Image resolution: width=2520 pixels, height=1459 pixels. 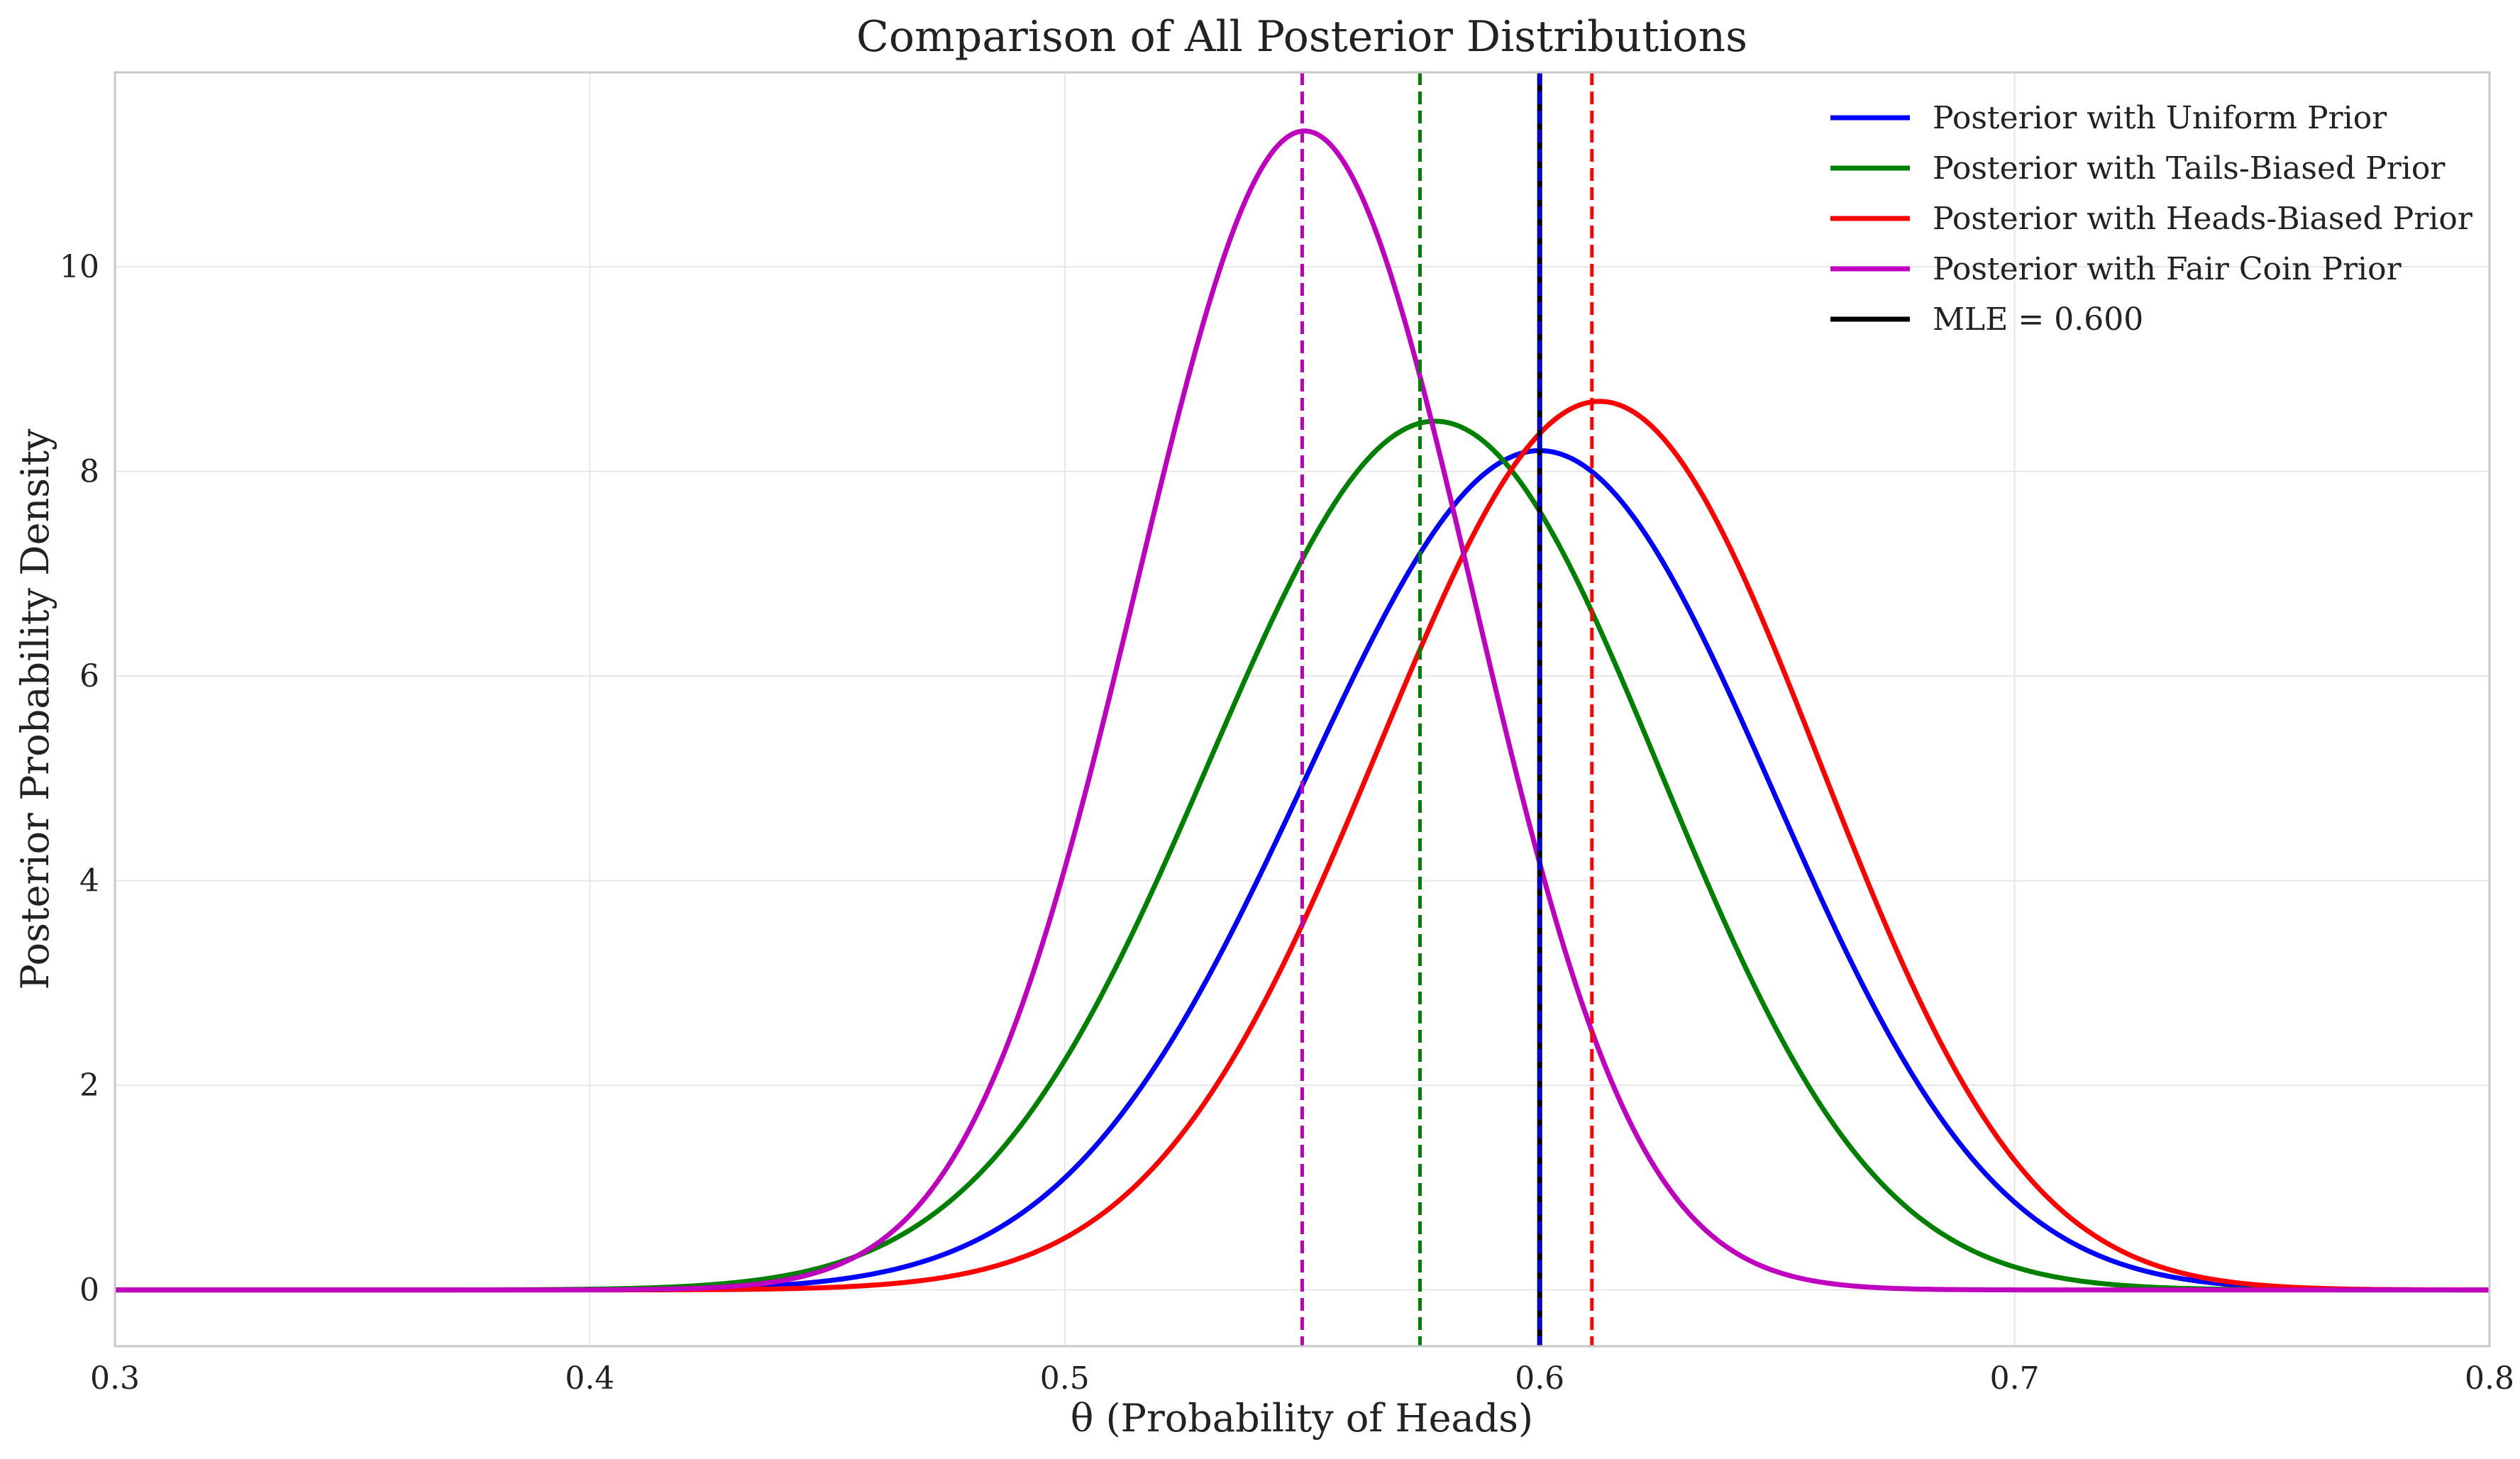 What do you see at coordinates (89, 676) in the screenshot?
I see `y-tick-label: 6` at bounding box center [89, 676].